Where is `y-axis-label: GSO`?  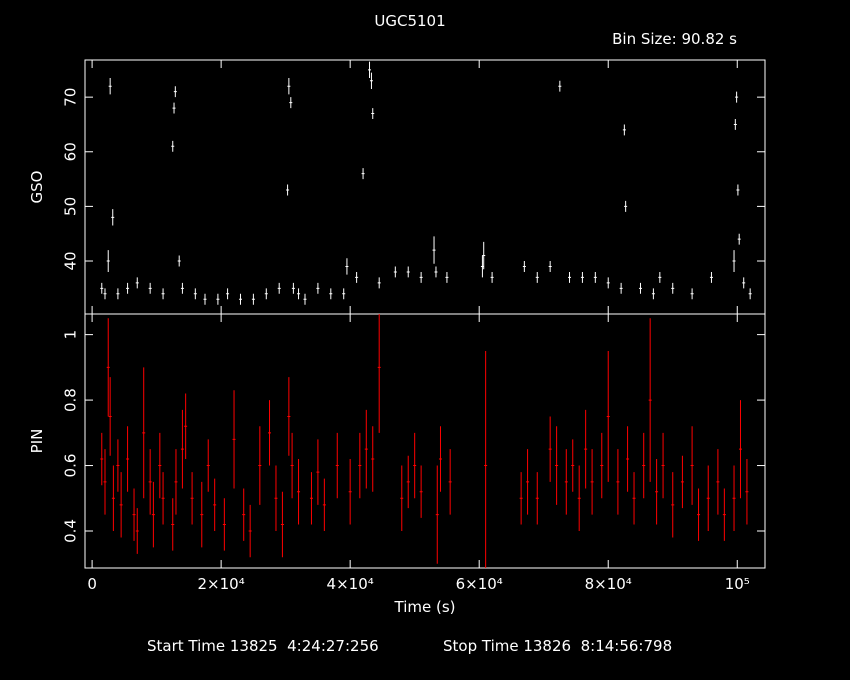
y-axis-label: GSO is located at coordinates (37, 187).